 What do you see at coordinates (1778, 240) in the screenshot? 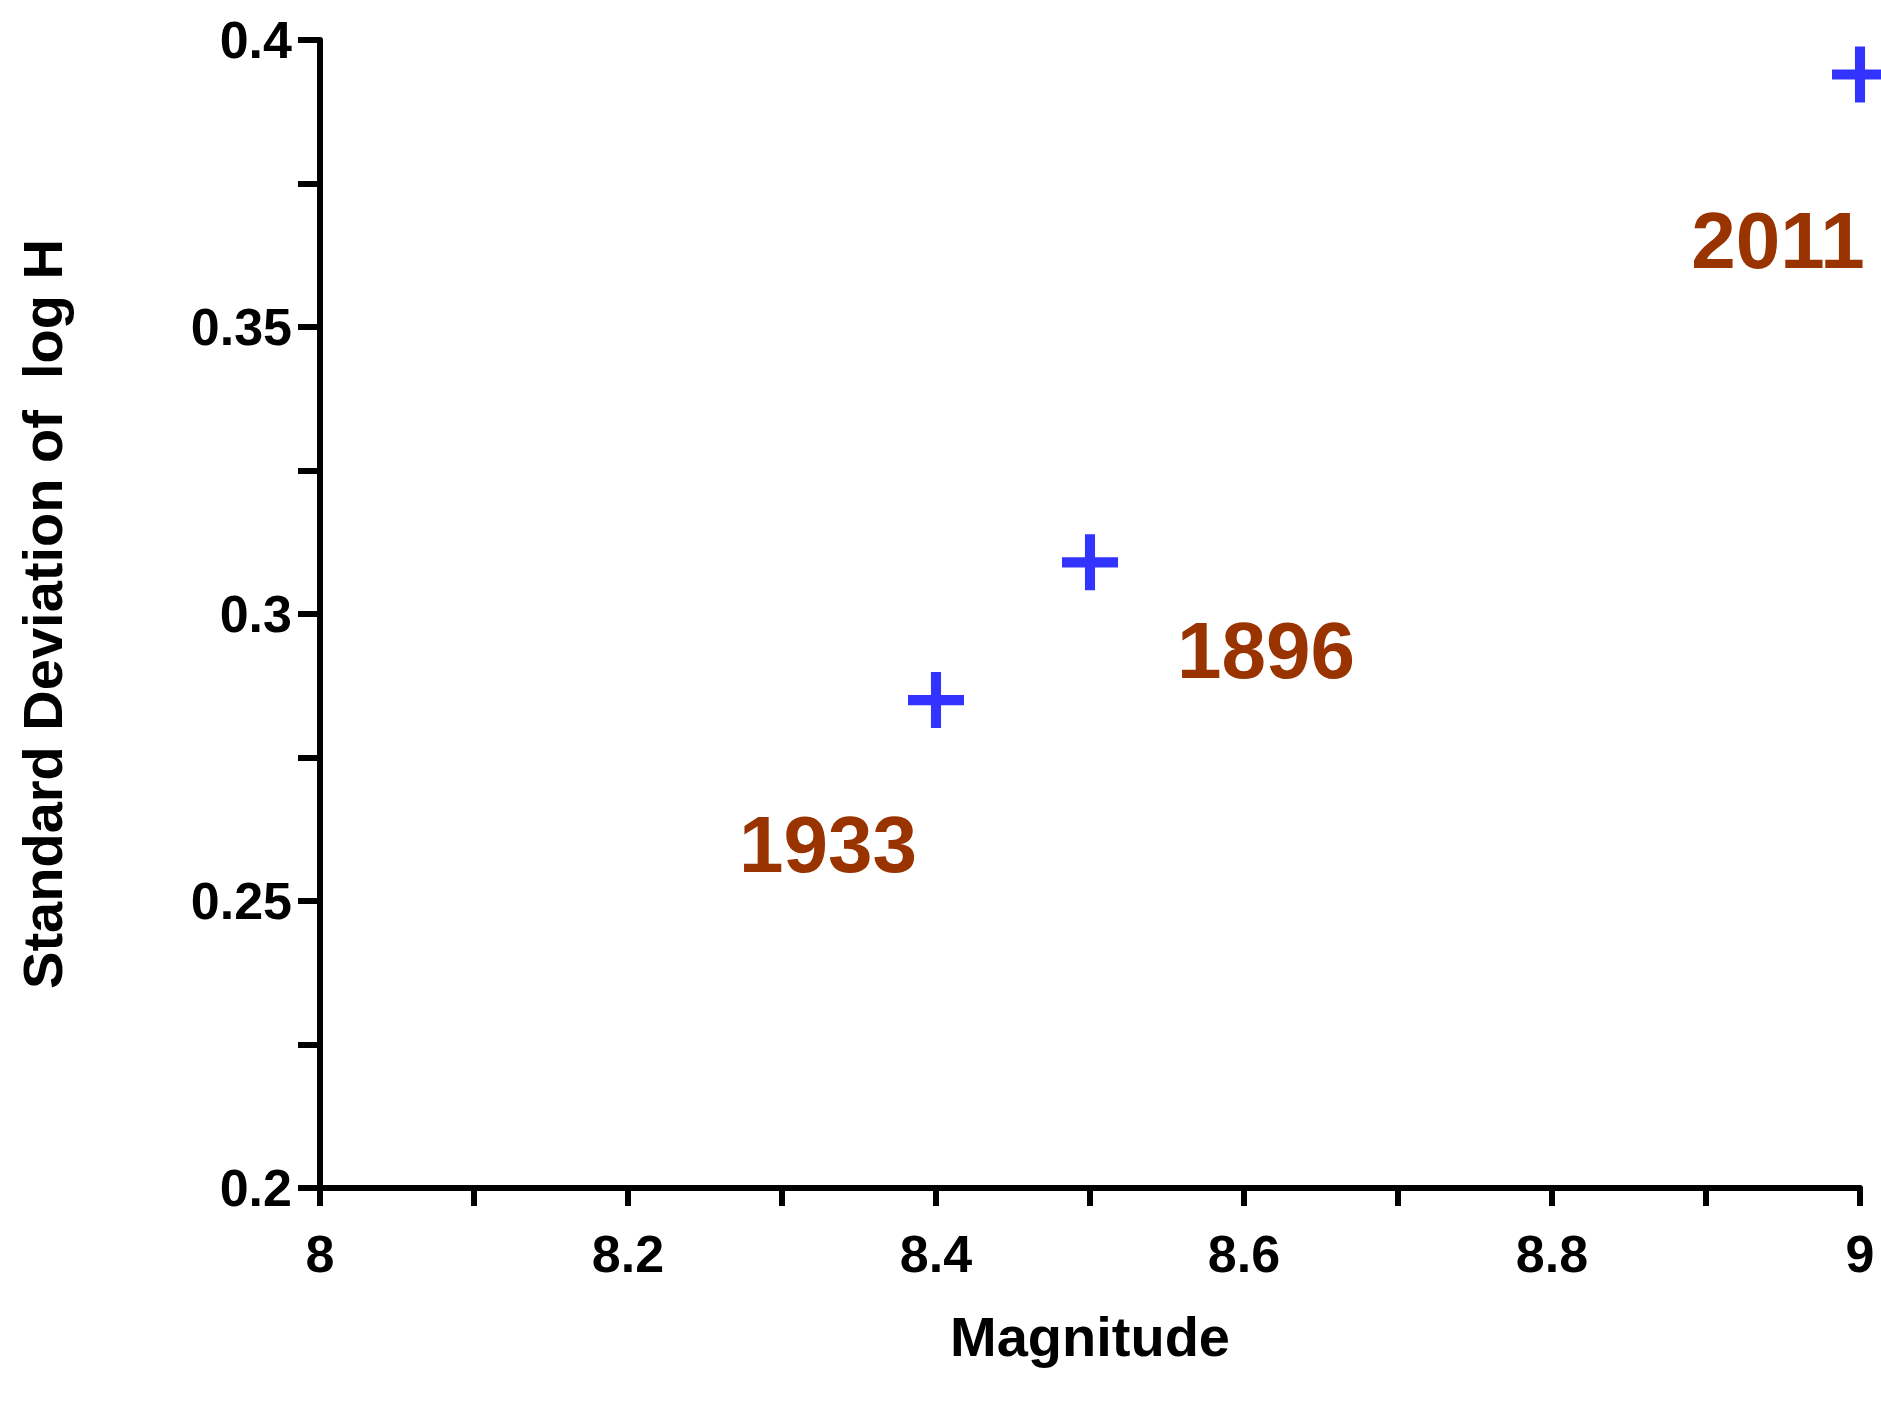
I see `annotation: 2011` at bounding box center [1778, 240].